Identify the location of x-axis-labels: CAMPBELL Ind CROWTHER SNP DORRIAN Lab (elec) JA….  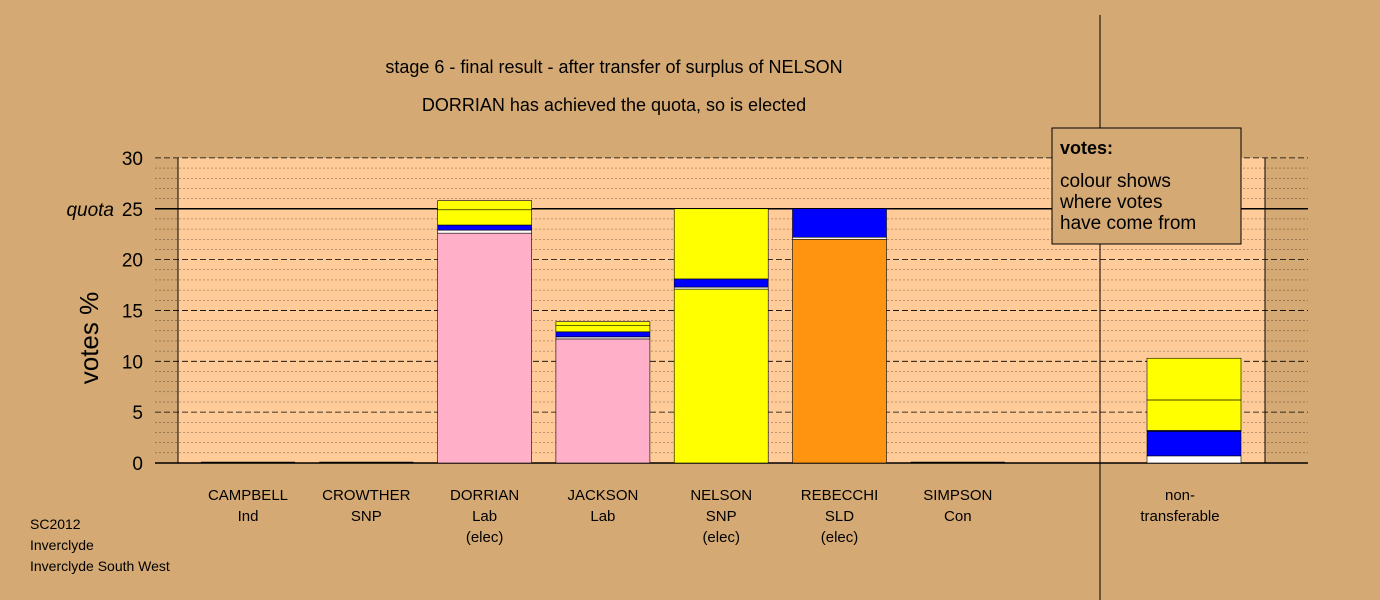
(714, 516).